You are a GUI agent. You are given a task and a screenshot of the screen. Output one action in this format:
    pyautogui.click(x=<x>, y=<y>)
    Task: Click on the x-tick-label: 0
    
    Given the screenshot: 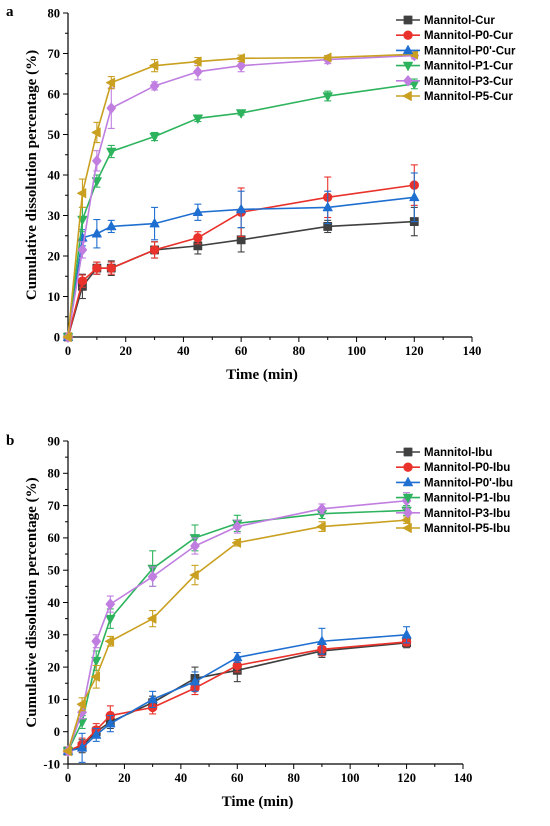 What is the action you would take?
    pyautogui.click(x=68, y=778)
    